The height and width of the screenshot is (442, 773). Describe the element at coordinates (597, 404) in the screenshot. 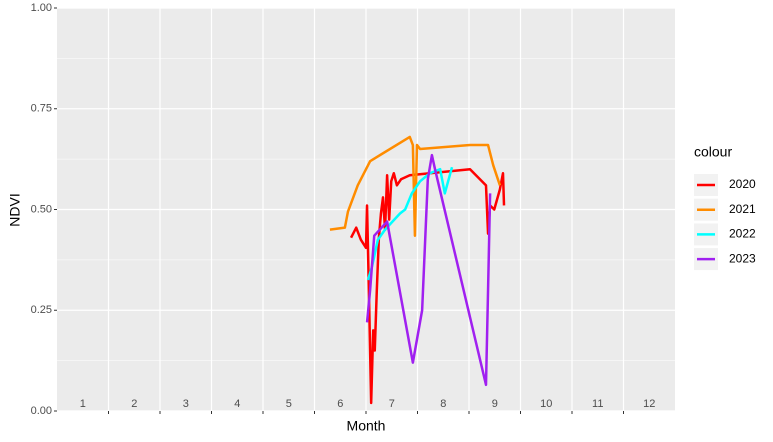

I see `x-tick-label: 11` at that location.